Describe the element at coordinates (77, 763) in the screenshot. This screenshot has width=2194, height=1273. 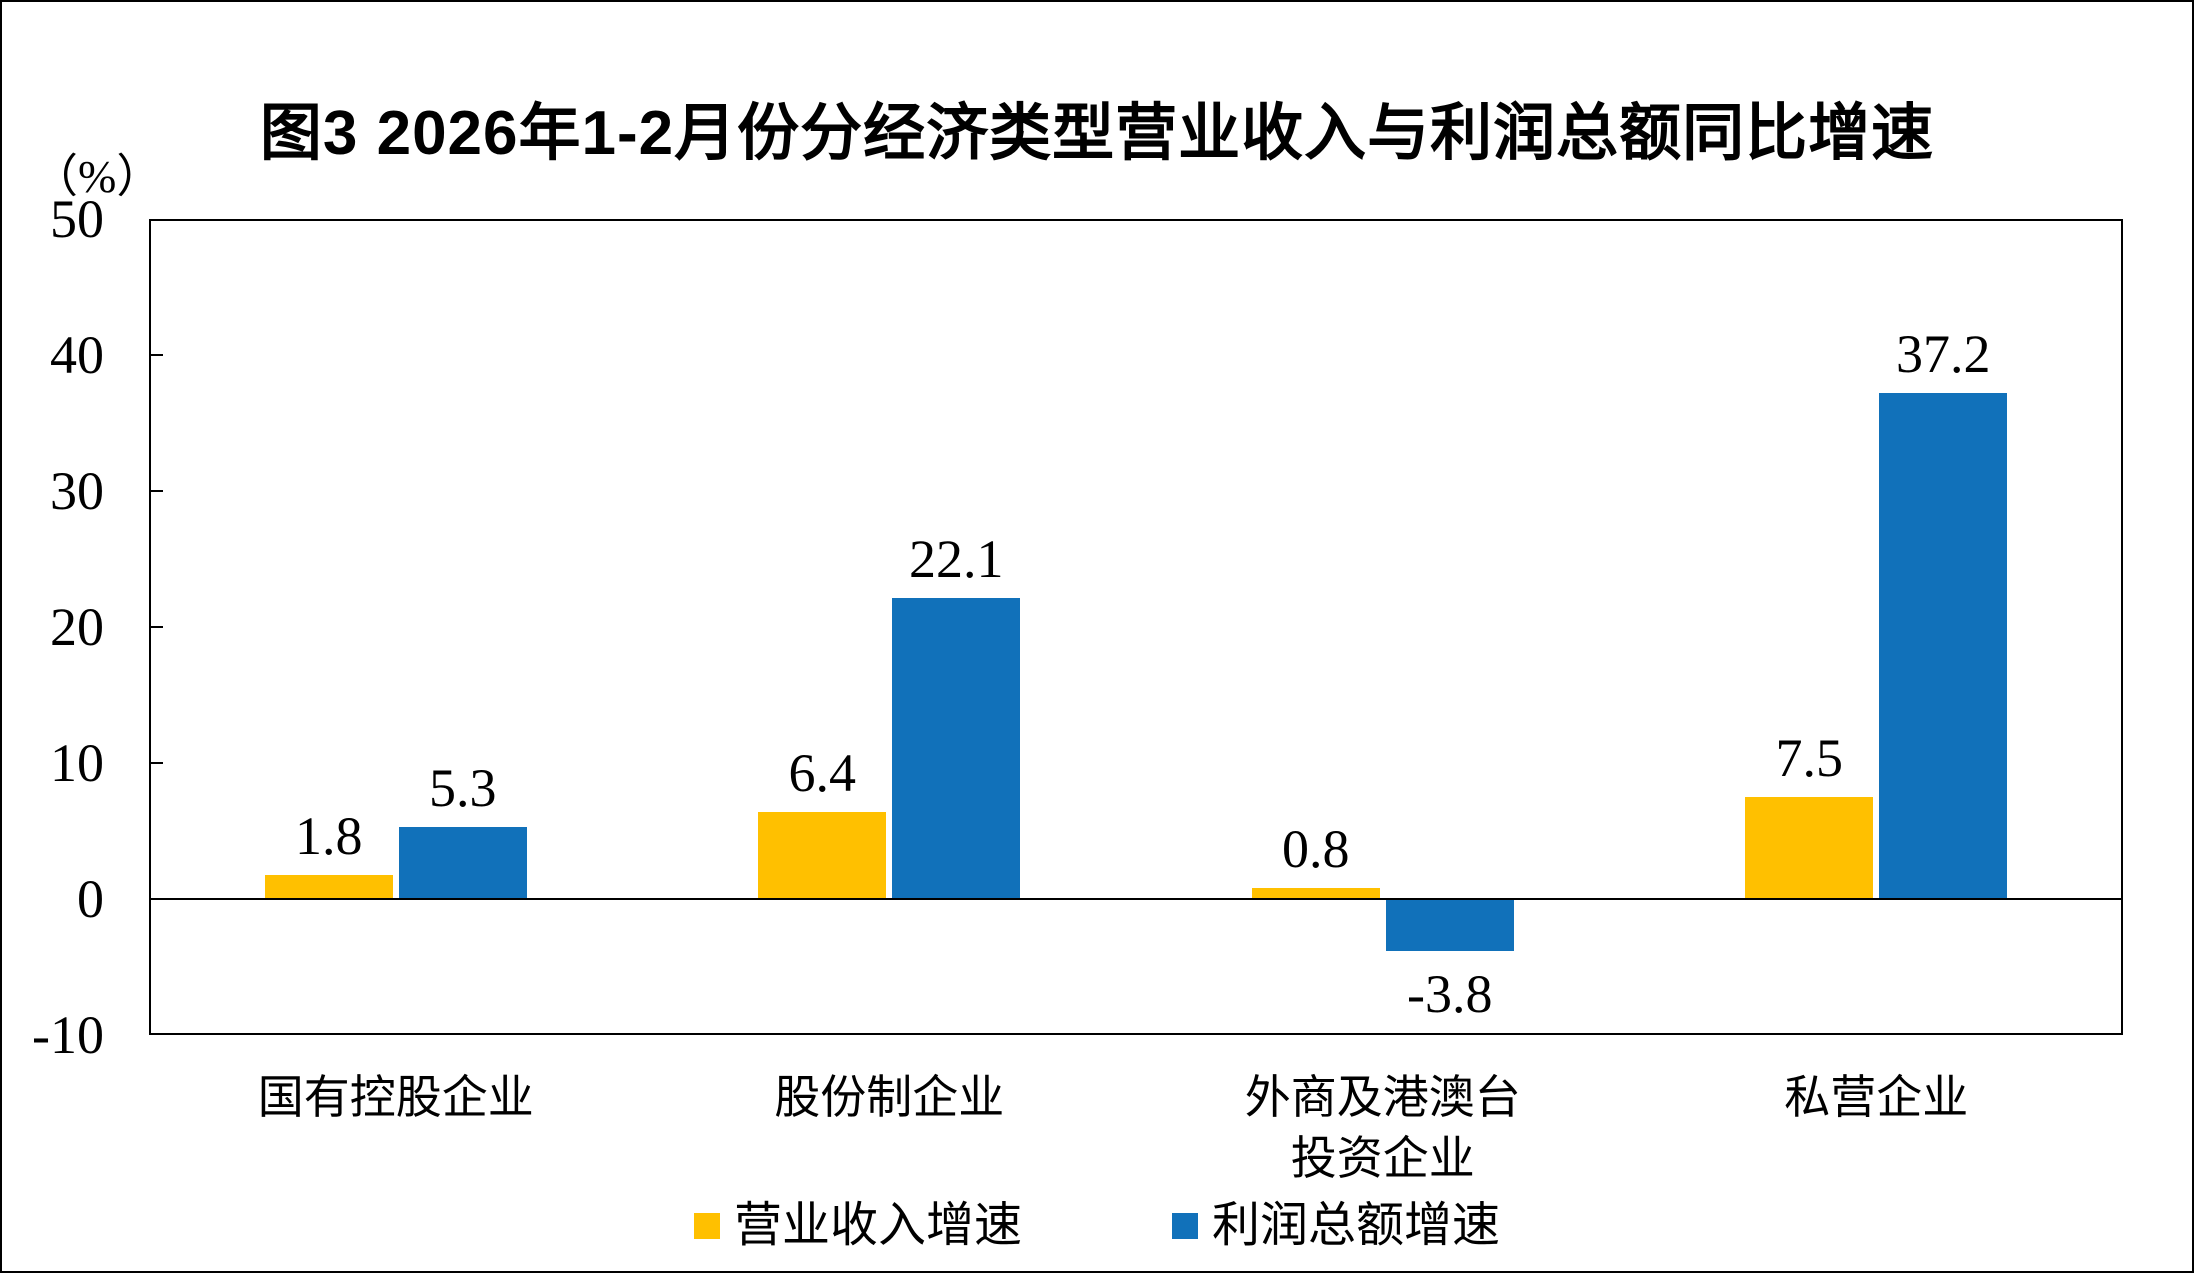
I see `y-tick-label: 10` at that location.